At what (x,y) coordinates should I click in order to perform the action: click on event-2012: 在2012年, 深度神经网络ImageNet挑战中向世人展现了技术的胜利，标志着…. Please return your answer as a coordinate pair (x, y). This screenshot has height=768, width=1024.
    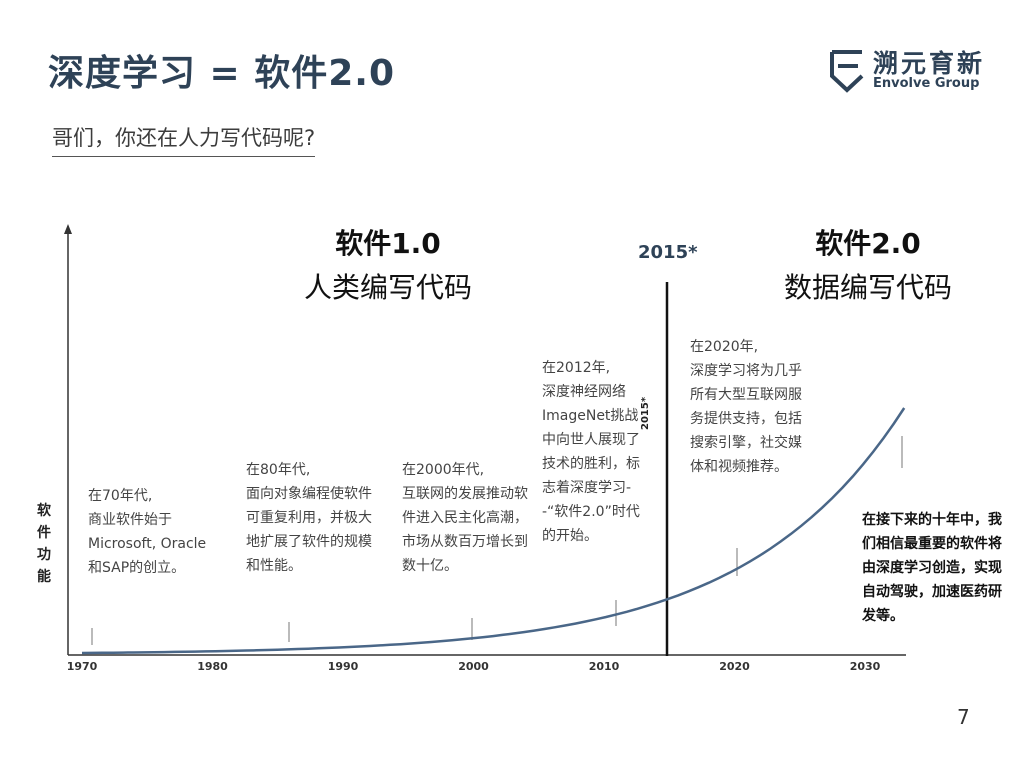
    Looking at the image, I should click on (592, 452).